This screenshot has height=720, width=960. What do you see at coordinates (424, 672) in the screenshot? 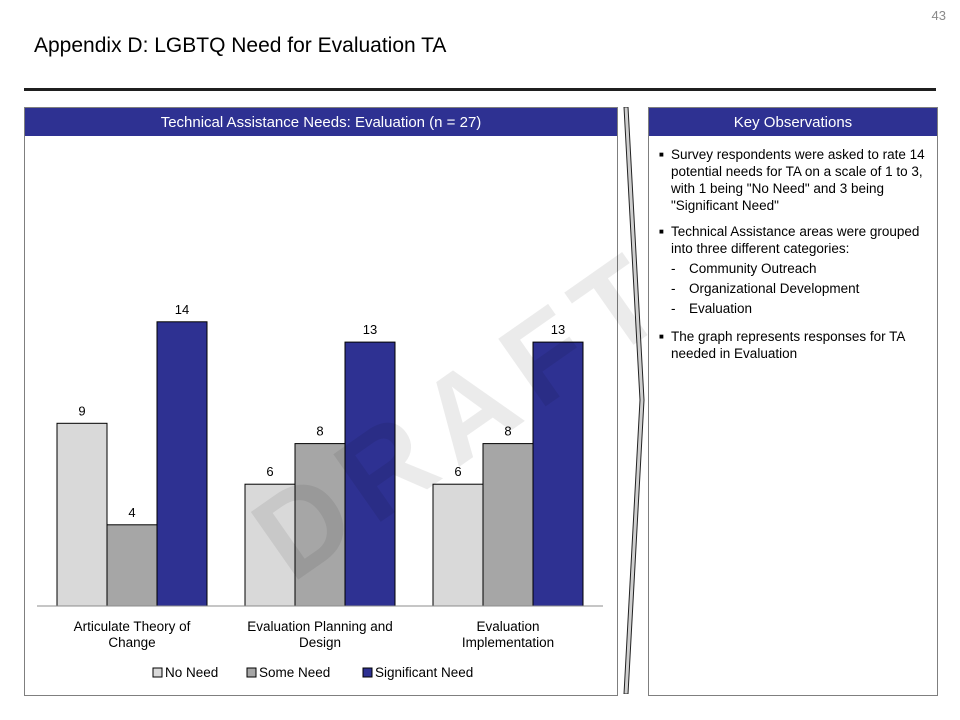
I see `legend-label: Significant Need` at bounding box center [424, 672].